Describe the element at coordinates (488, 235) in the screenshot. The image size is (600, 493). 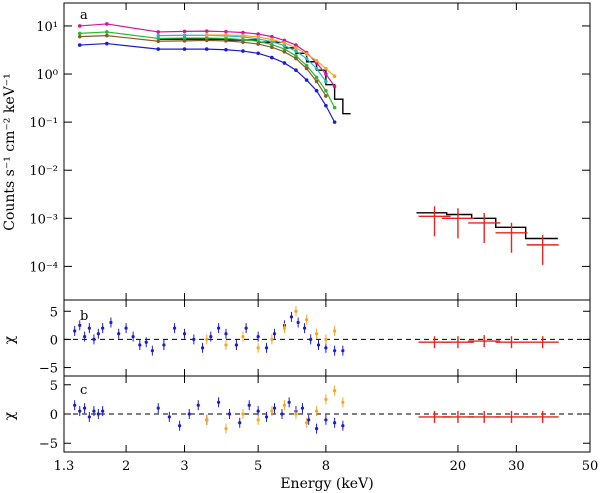
I see `spectrum-series` at that location.